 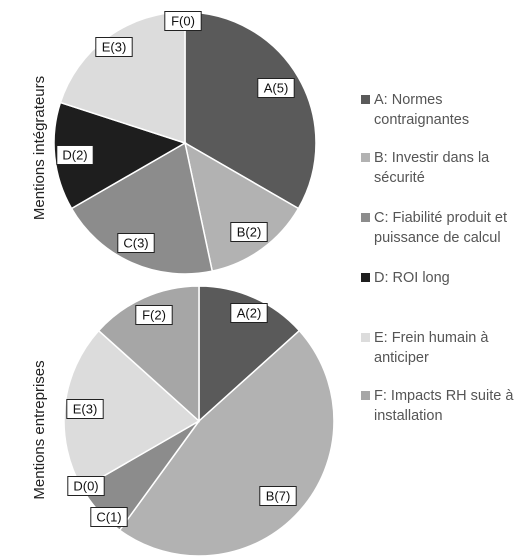 I want to click on slice-label-text: D(2), so click(x=74, y=155).